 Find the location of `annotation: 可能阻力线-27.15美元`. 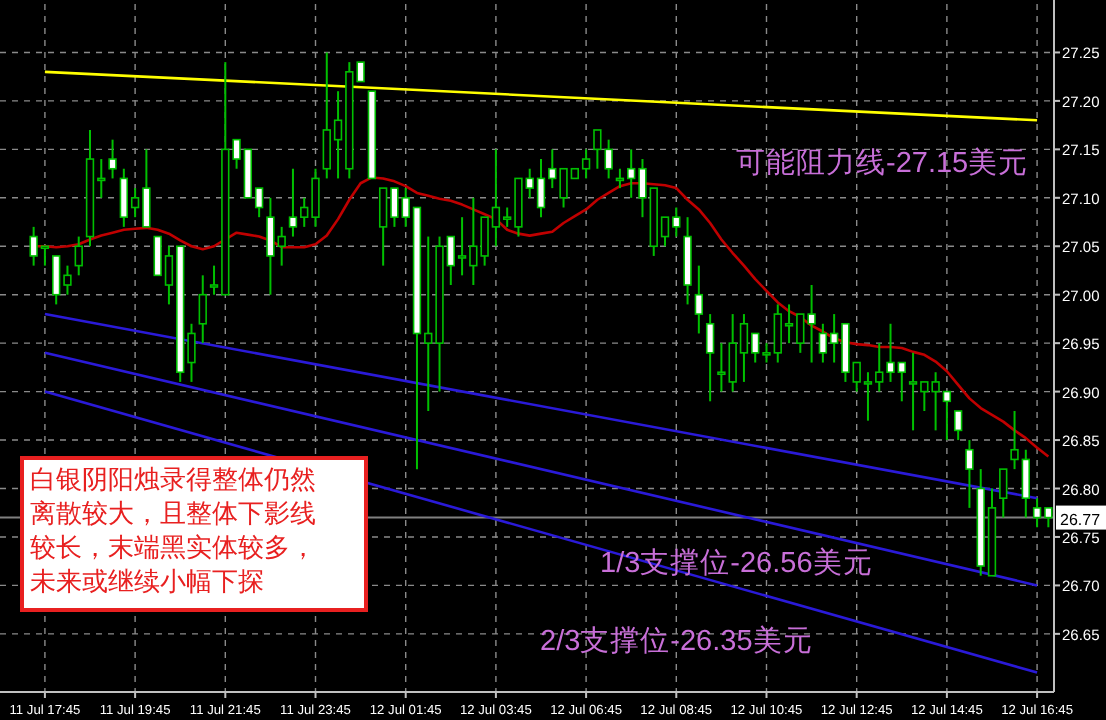

annotation: 可能阻力线-27.15美元 is located at coordinates (882, 163).